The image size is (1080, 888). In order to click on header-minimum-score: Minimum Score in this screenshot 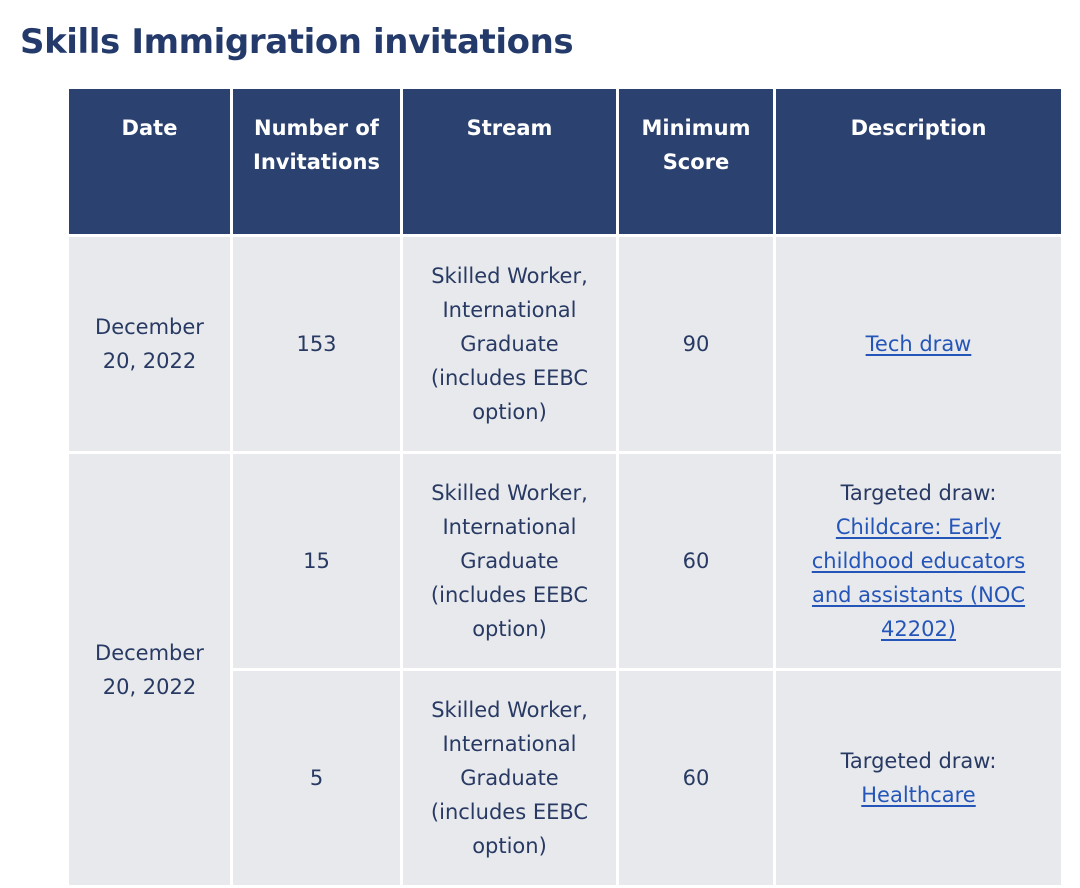, I will do `click(696, 161)`.